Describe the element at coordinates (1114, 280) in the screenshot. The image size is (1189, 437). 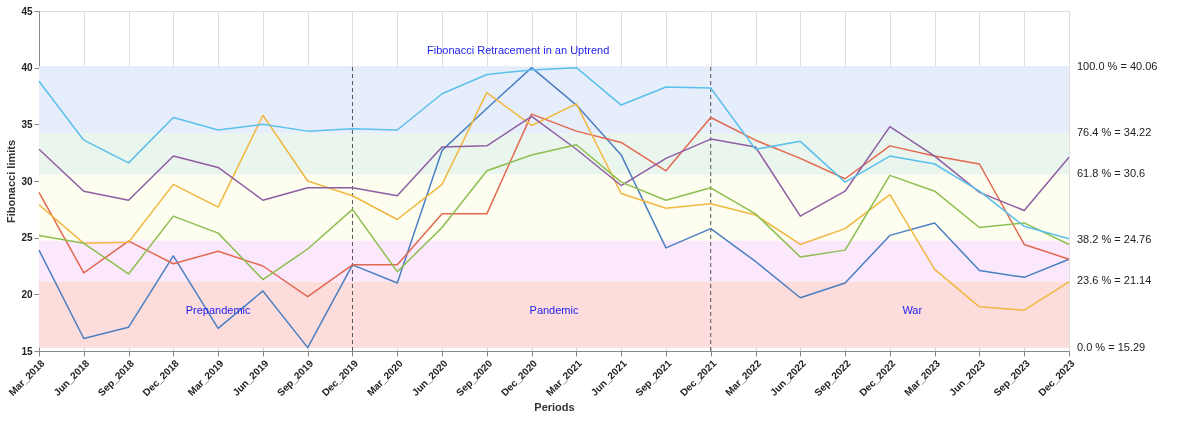
I see `band-label: 23.6 % = 21.14` at that location.